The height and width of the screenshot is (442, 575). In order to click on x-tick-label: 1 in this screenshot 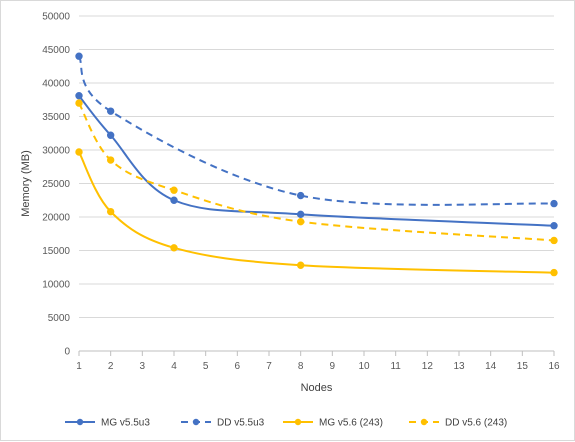, I will do `click(79, 366)`.